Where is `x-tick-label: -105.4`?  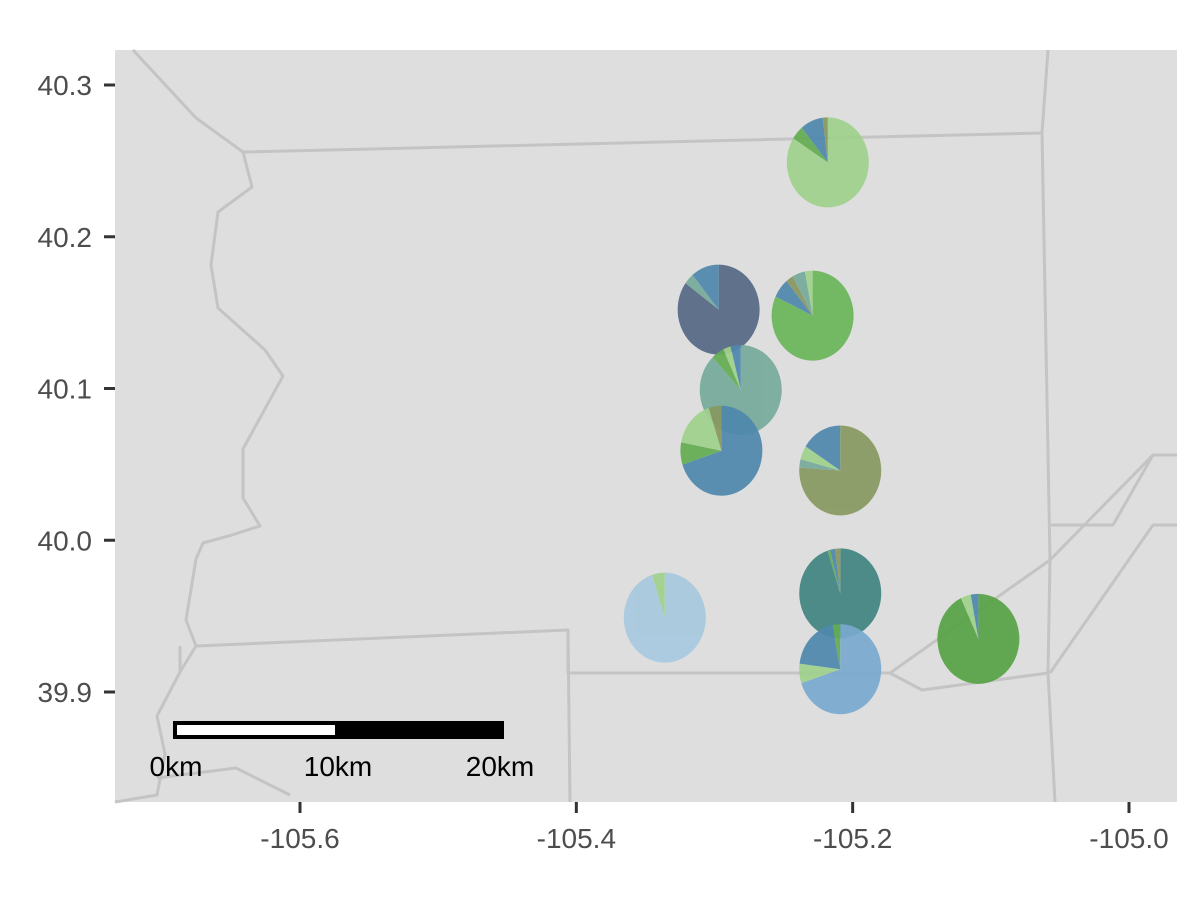
x-tick-label: -105.4 is located at coordinates (576, 838).